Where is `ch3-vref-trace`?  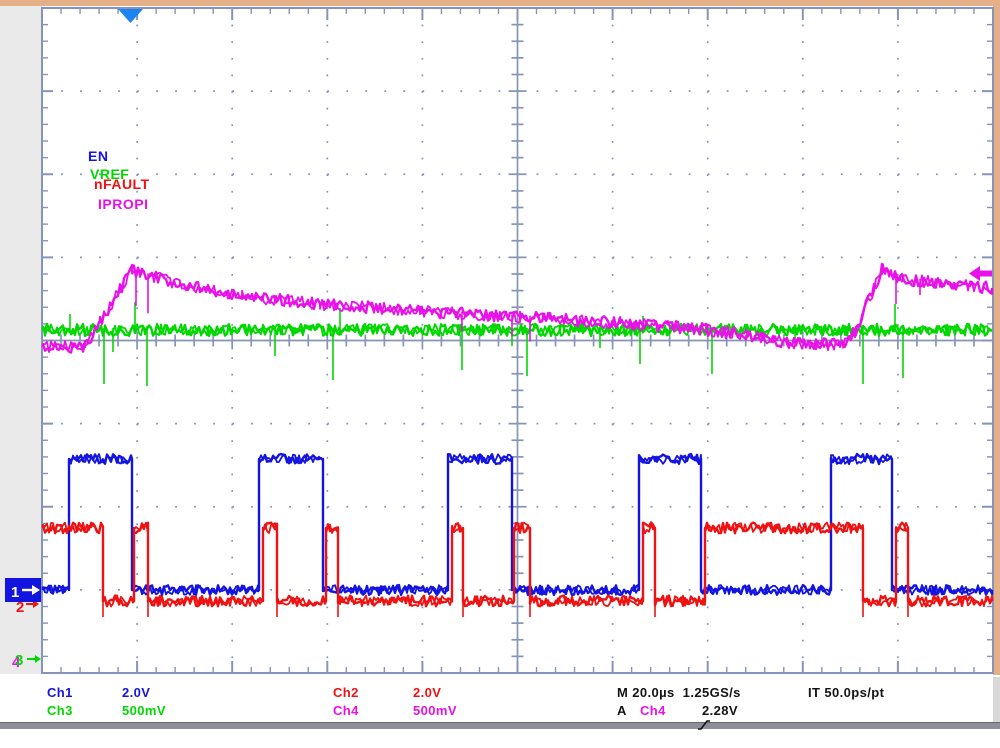
ch3-vref-trace is located at coordinates (517, 344).